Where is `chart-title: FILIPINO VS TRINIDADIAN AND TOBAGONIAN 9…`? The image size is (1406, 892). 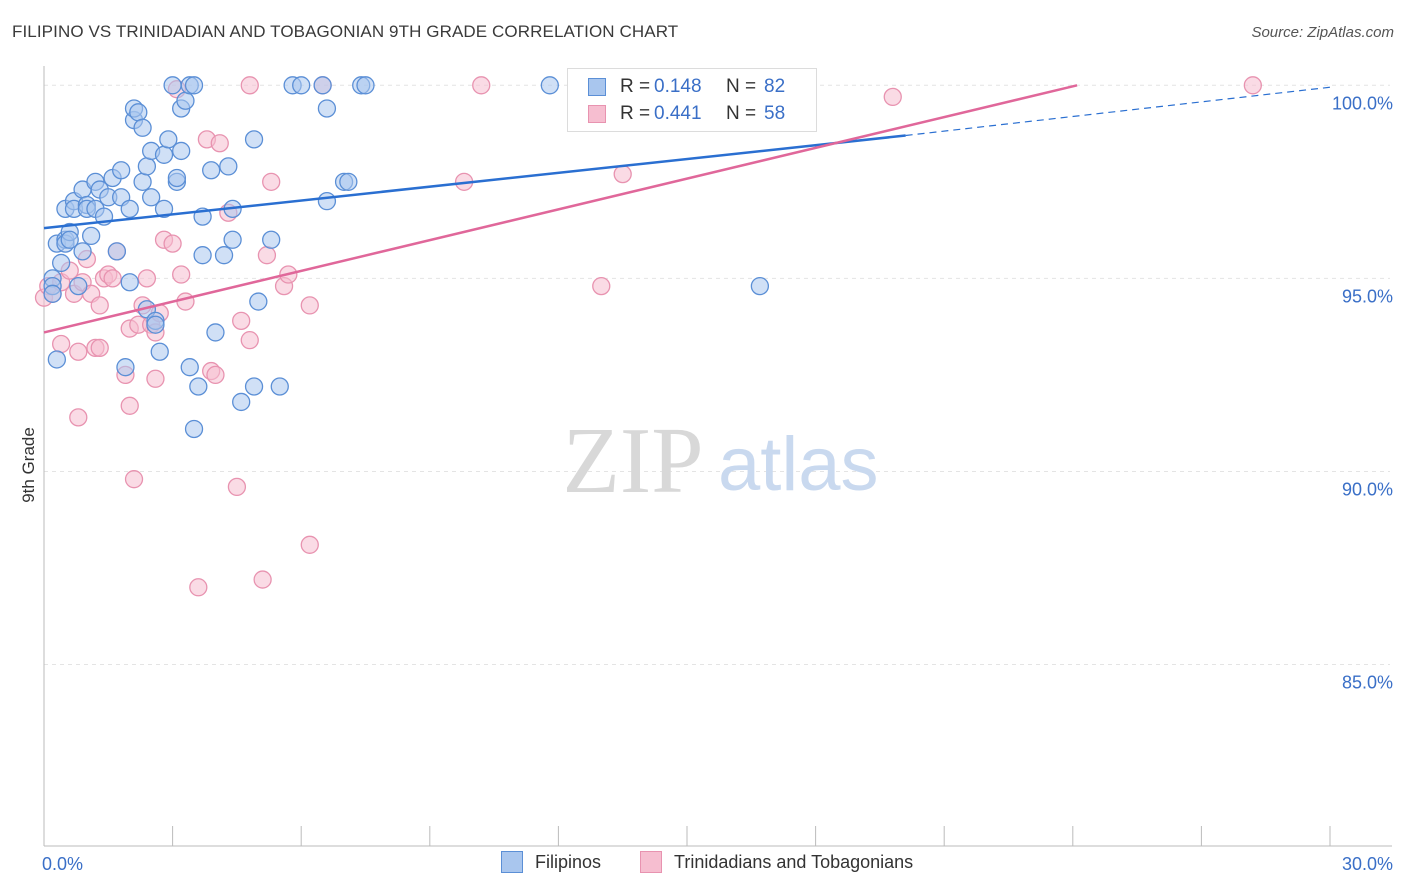
chart-title: FILIPINO VS TRINIDADIAN AND TOBAGONIAN 9… is located at coordinates (345, 31).